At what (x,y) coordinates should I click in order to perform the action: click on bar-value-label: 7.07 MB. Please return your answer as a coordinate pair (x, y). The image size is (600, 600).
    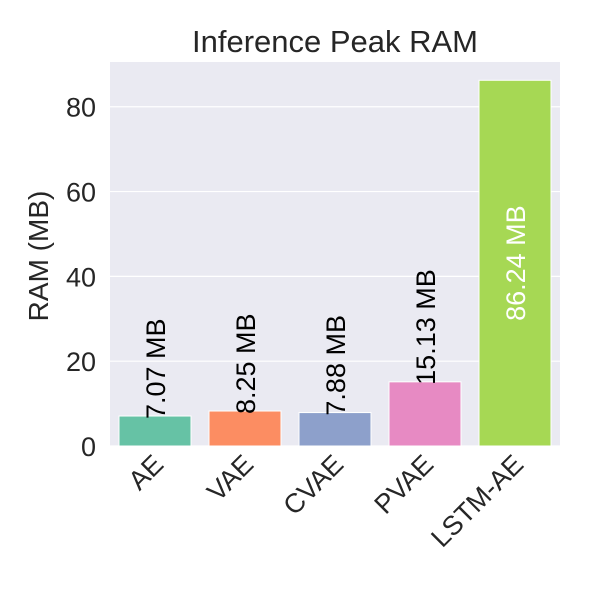
    Looking at the image, I should click on (156, 368).